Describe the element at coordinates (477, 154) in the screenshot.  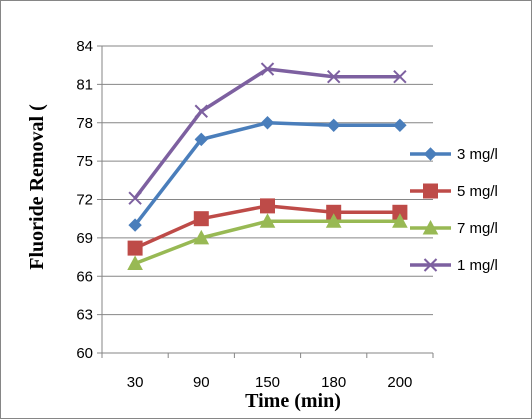
I see `legend-label: 3 mg/l` at that location.